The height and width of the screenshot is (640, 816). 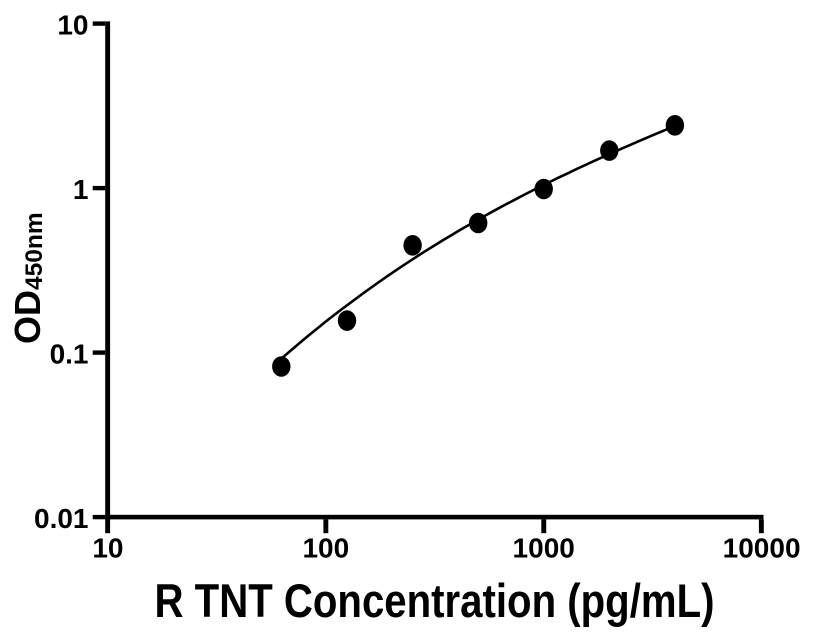 I want to click on svg-text: R TNT Concentration (pg/mL), so click(x=435, y=600).